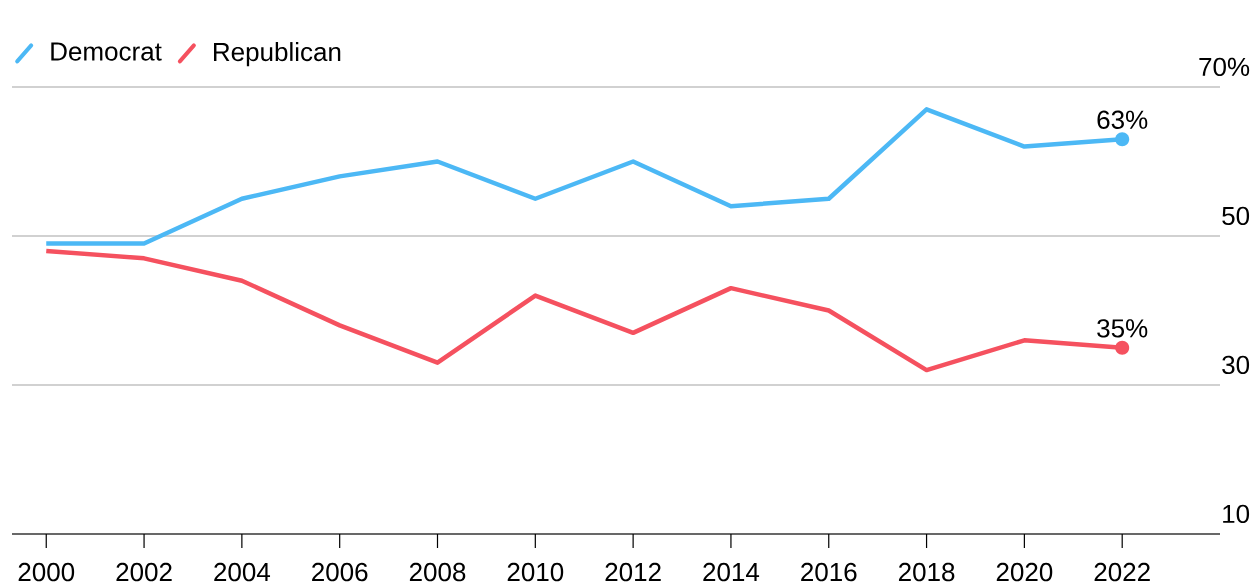  I want to click on x-tick-label: 2020, so click(1024, 572).